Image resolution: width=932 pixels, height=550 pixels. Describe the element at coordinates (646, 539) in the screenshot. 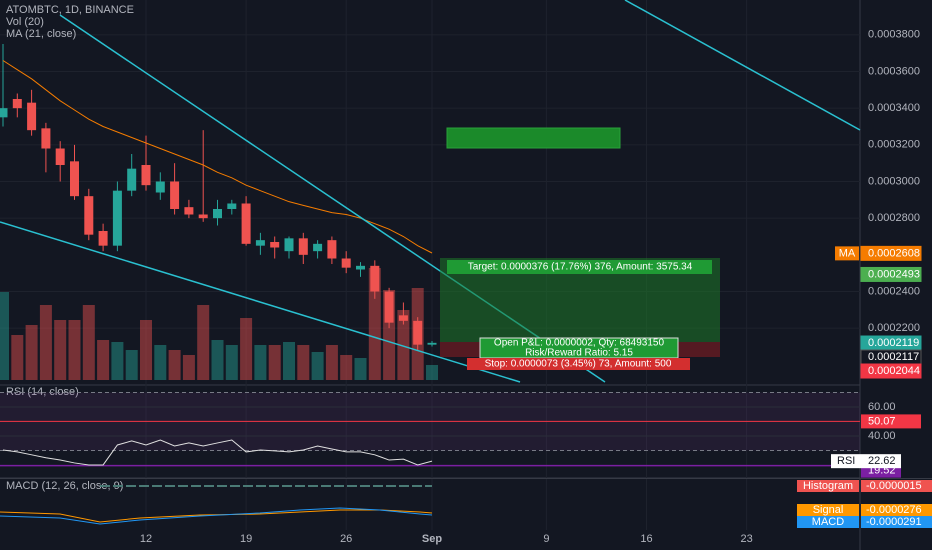

I see `x-tick-label: 16` at that location.